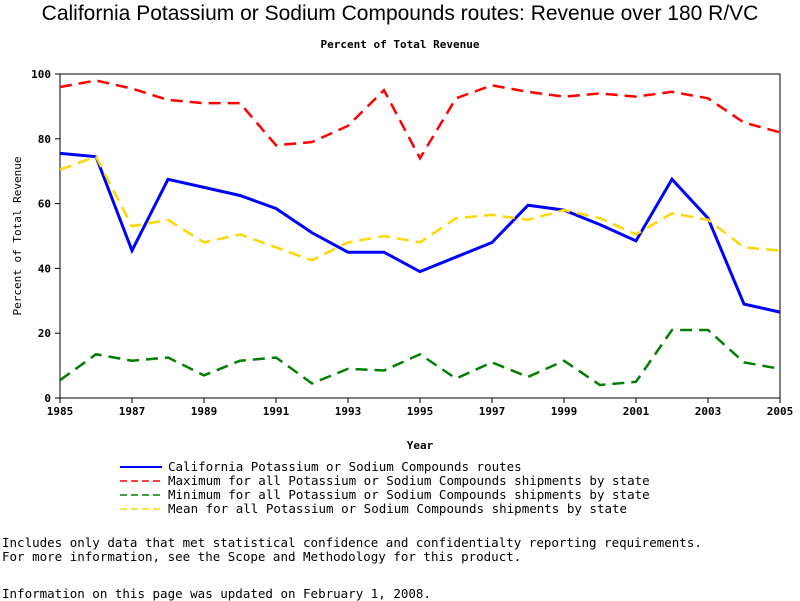 The height and width of the screenshot is (601, 800). I want to click on x-tick-label: 1989, so click(204, 411).